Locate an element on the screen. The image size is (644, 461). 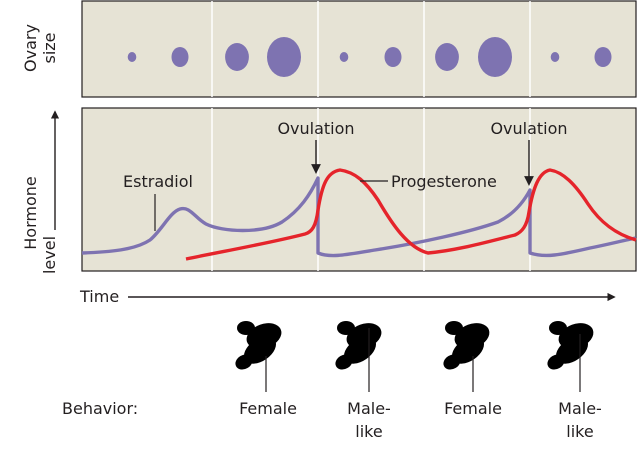
progesterone-curve is located at coordinates (411, 214).